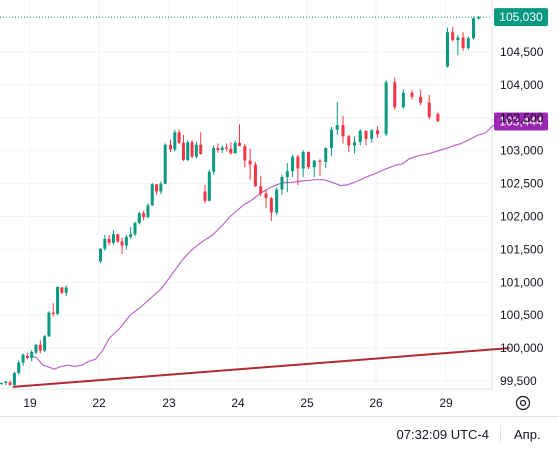  I want to click on ma-price-label: 103,444, so click(521, 121).